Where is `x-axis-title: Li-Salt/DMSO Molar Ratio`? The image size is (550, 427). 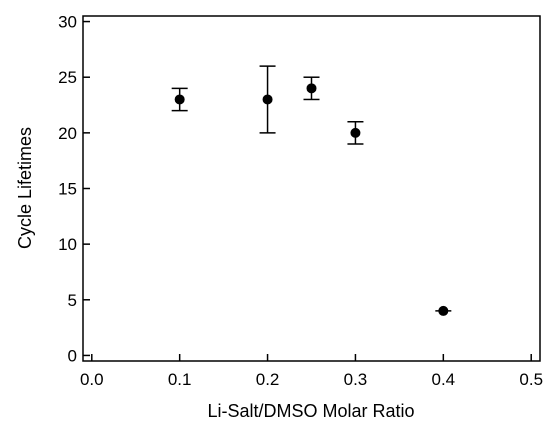
x-axis-title: Li-Salt/DMSO Molar Ratio is located at coordinates (310, 411).